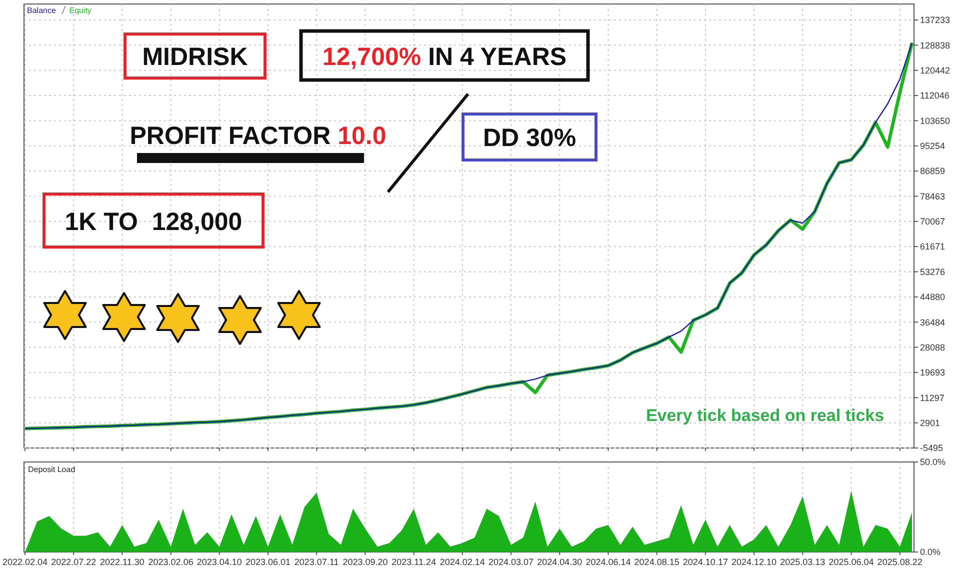 The height and width of the screenshot is (572, 960). Describe the element at coordinates (268, 562) in the screenshot. I see `x-tick-label: 2023.06.01` at that location.